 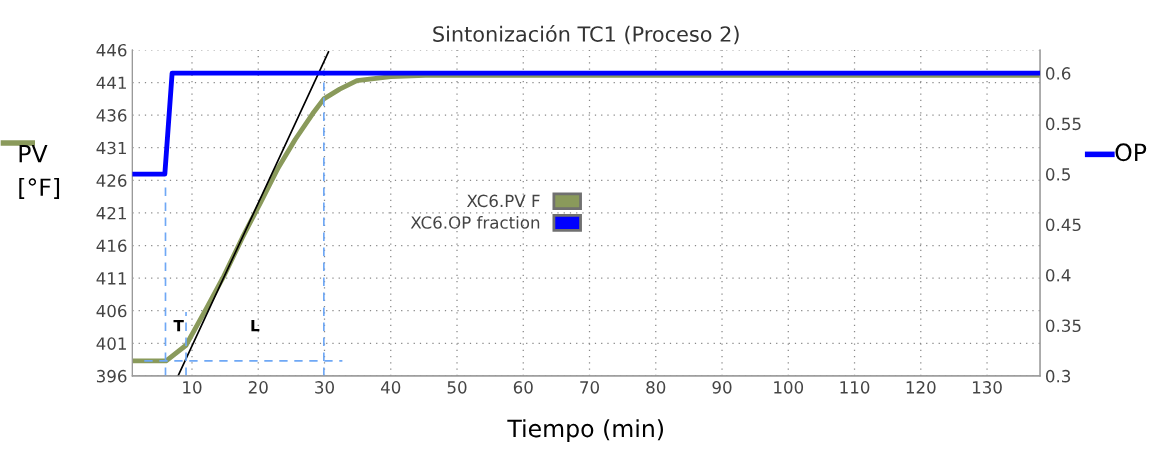 I want to click on y2-tick-label: 0.3, so click(x=1058, y=376).